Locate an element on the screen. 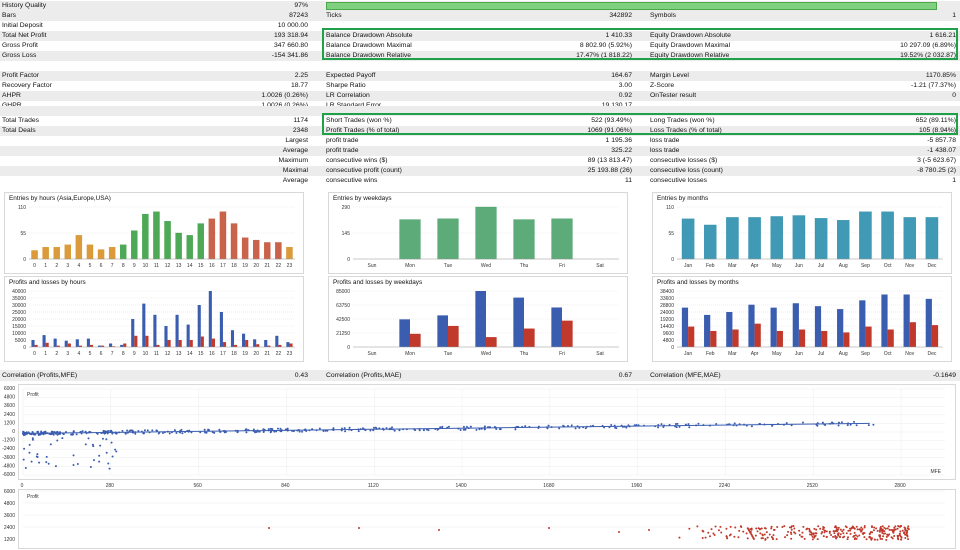 This screenshot has height=550, width=960. x-tick-label: 19 is located at coordinates (245, 354).